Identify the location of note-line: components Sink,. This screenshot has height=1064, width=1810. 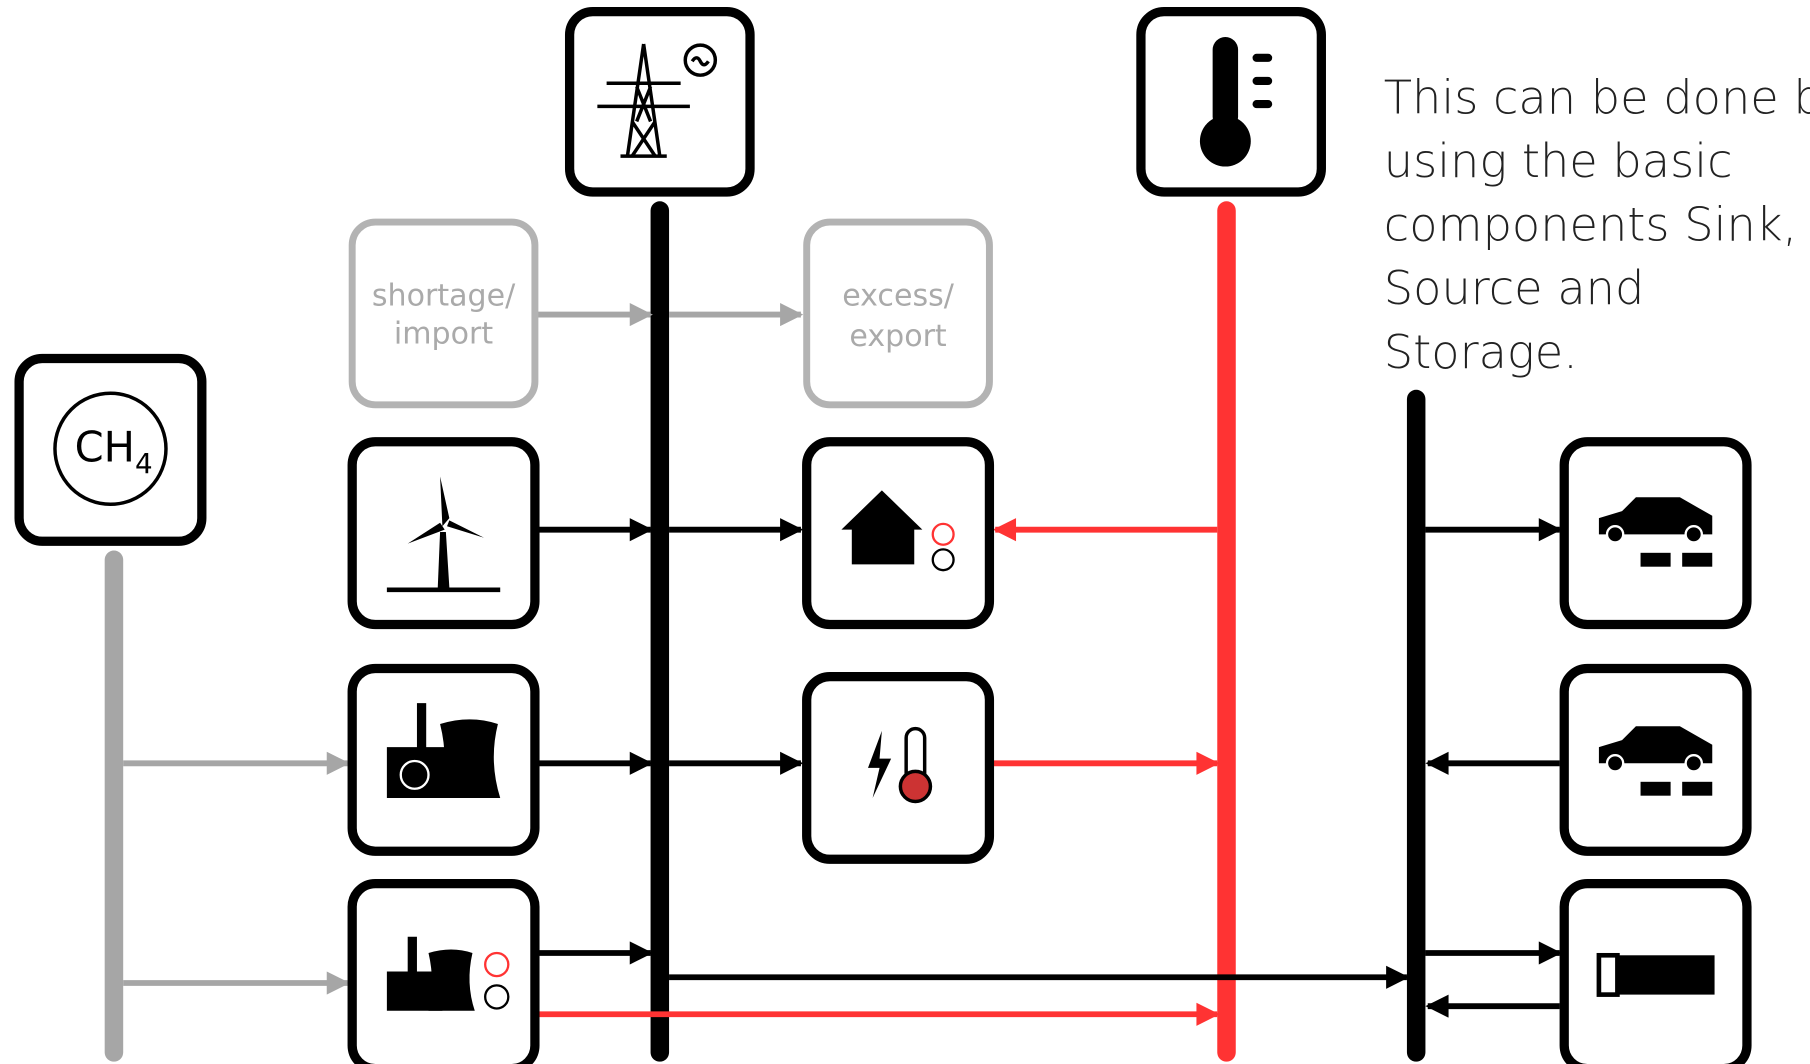
(1590, 225).